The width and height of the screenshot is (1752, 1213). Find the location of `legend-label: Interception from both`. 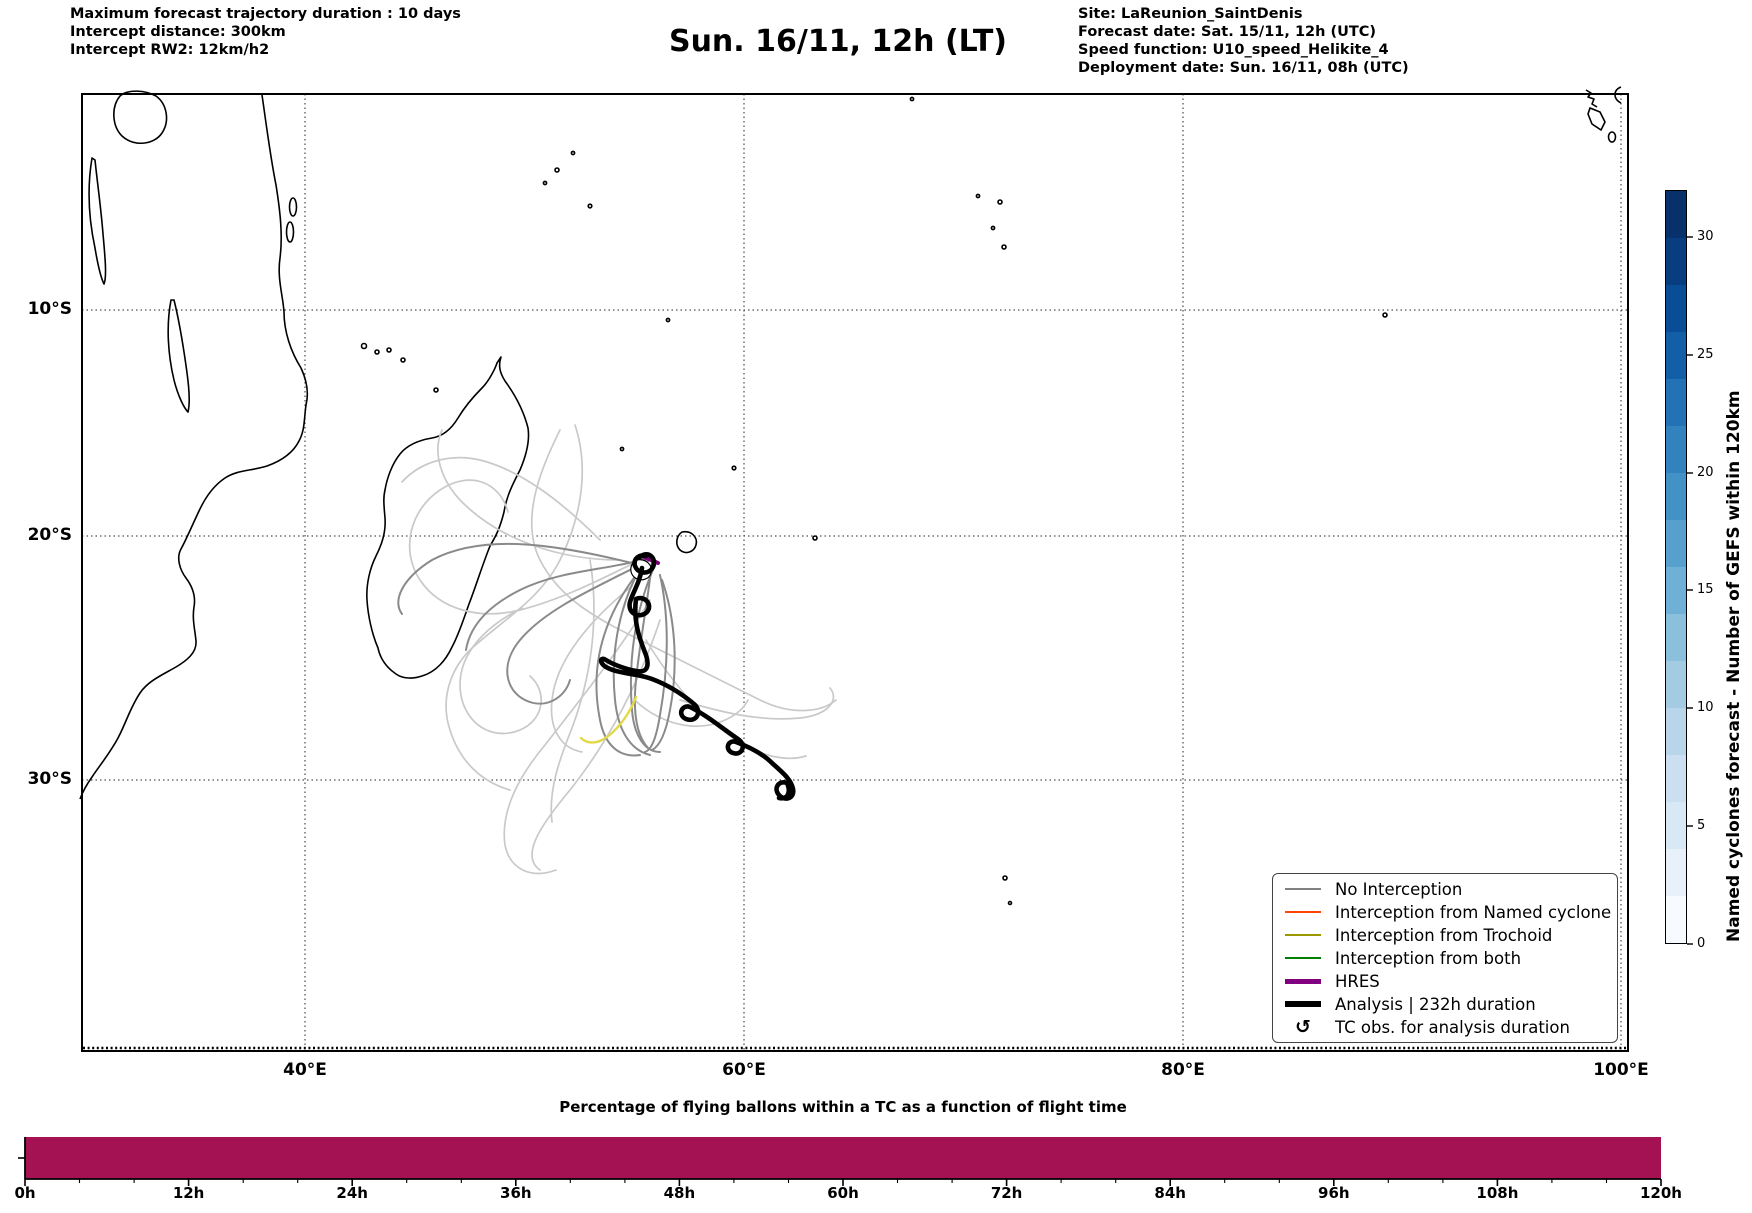

legend-label: Interception from both is located at coordinates (1428, 958).